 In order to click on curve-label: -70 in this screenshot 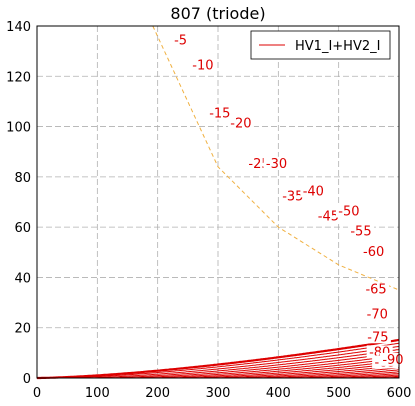, I will do `click(377, 315)`.